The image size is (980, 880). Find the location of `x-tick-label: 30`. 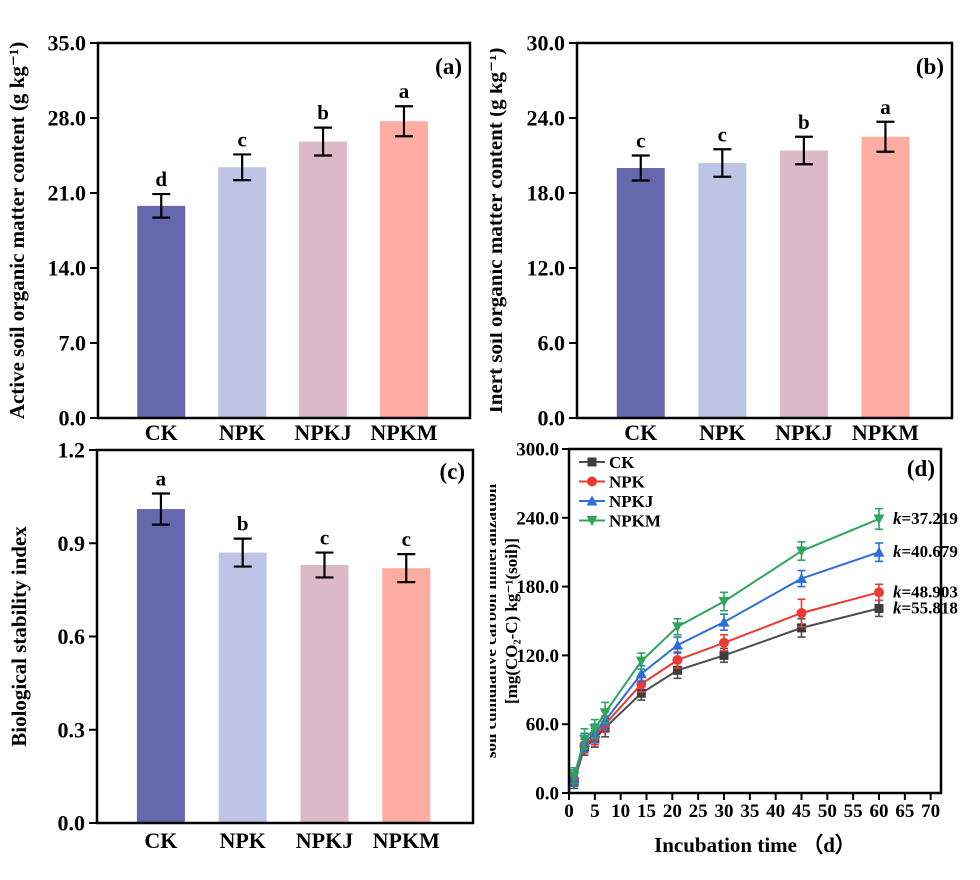

x-tick-label: 30 is located at coordinates (724, 811).